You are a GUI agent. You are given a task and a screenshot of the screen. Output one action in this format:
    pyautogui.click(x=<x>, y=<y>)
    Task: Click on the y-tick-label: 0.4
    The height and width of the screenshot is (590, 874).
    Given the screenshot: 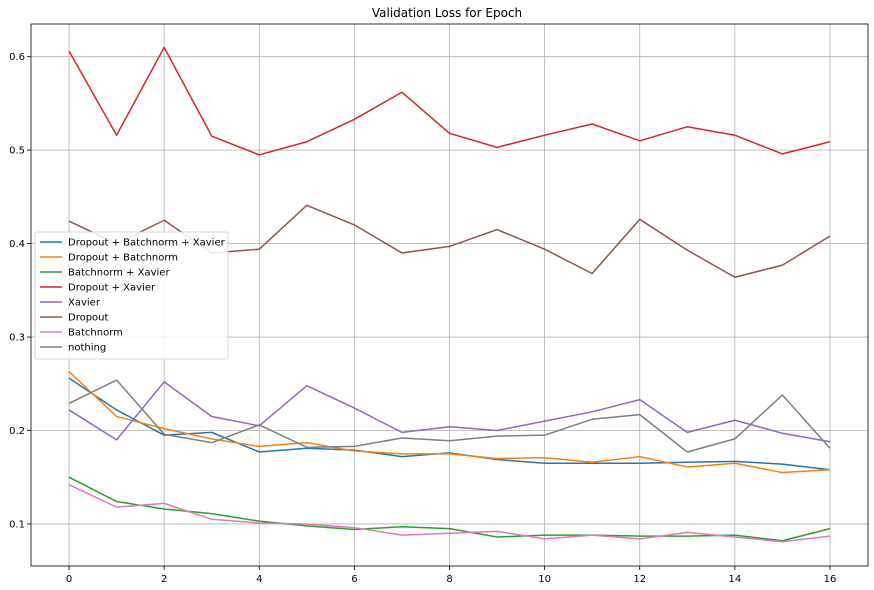 What is the action you would take?
    pyautogui.click(x=17, y=244)
    